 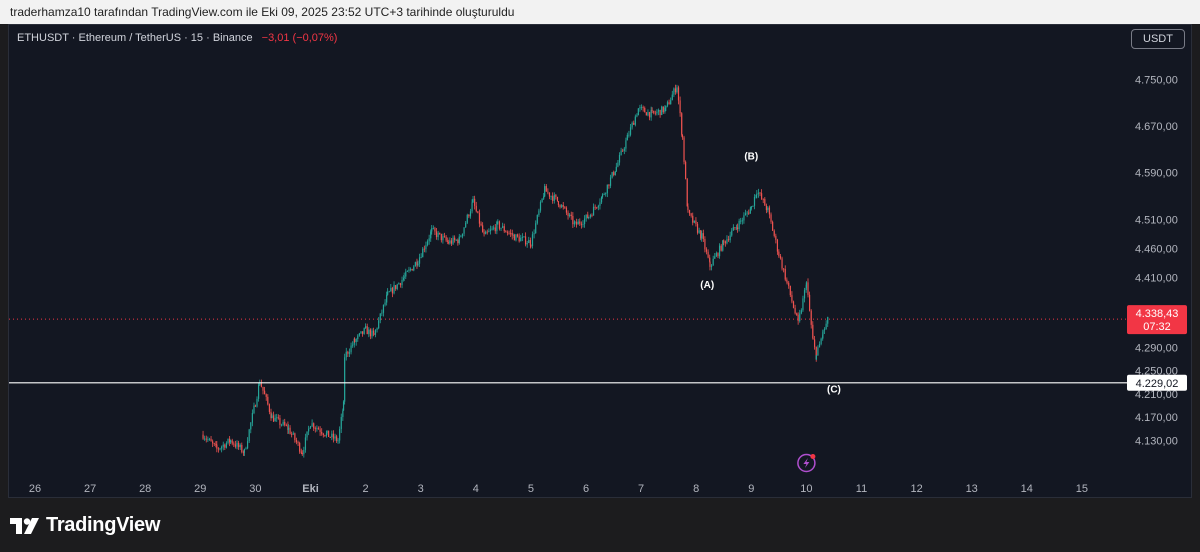 I want to click on level-tag-value: 4.229,02, so click(x=1157, y=384).